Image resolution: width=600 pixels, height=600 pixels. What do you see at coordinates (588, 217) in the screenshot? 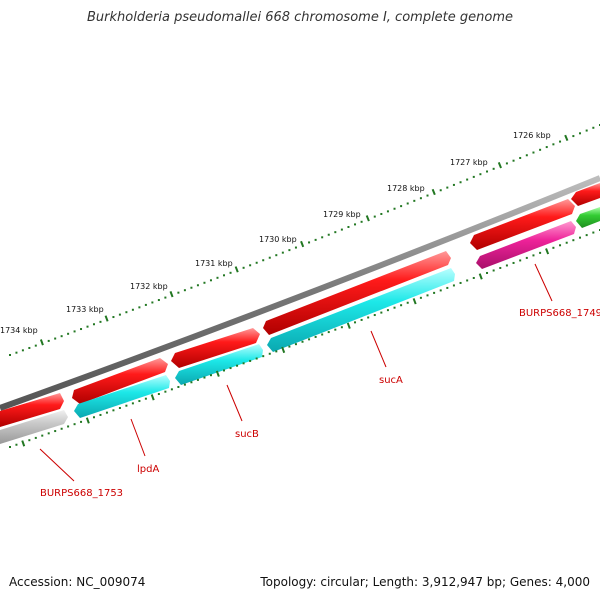
I see `reverse-cds-green` at bounding box center [588, 217].